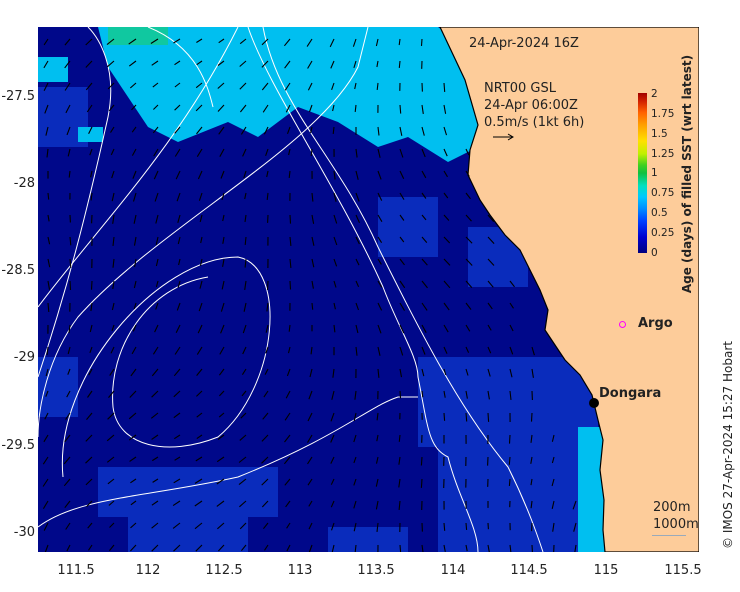 This screenshot has height=592, width=740. I want to click on isobath-200m-label: 200m, so click(672, 507).